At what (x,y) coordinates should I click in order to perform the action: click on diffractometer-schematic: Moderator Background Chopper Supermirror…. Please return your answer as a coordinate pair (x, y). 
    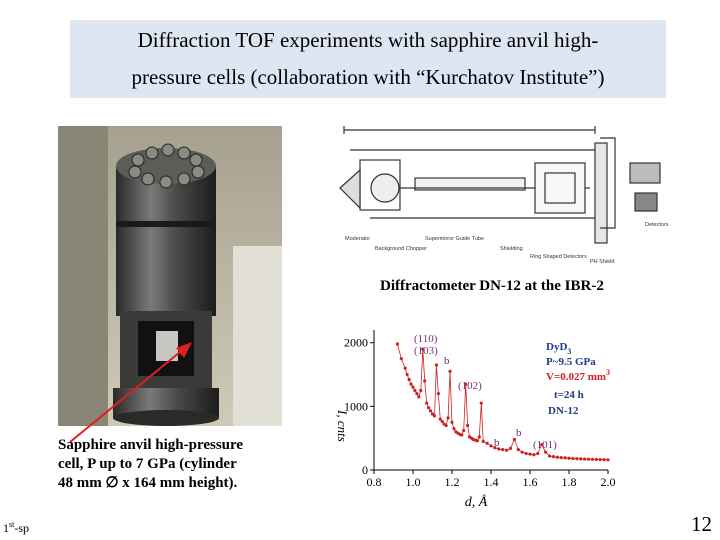
    Looking at the image, I should click on (504, 195).